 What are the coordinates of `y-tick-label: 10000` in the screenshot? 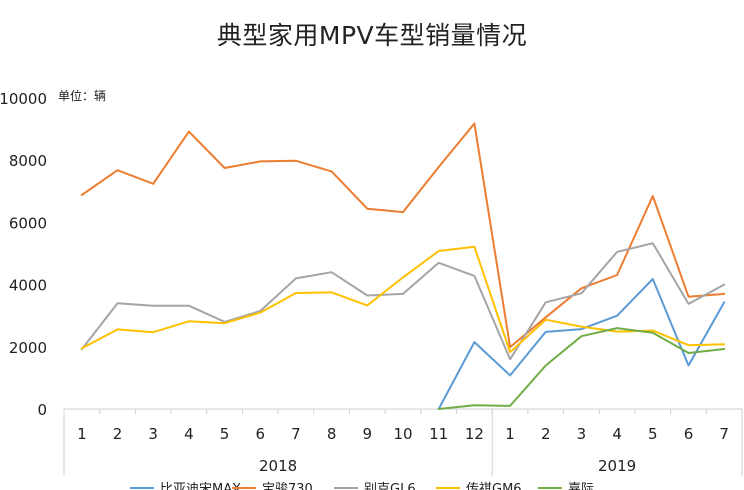 It's located at (23, 99).